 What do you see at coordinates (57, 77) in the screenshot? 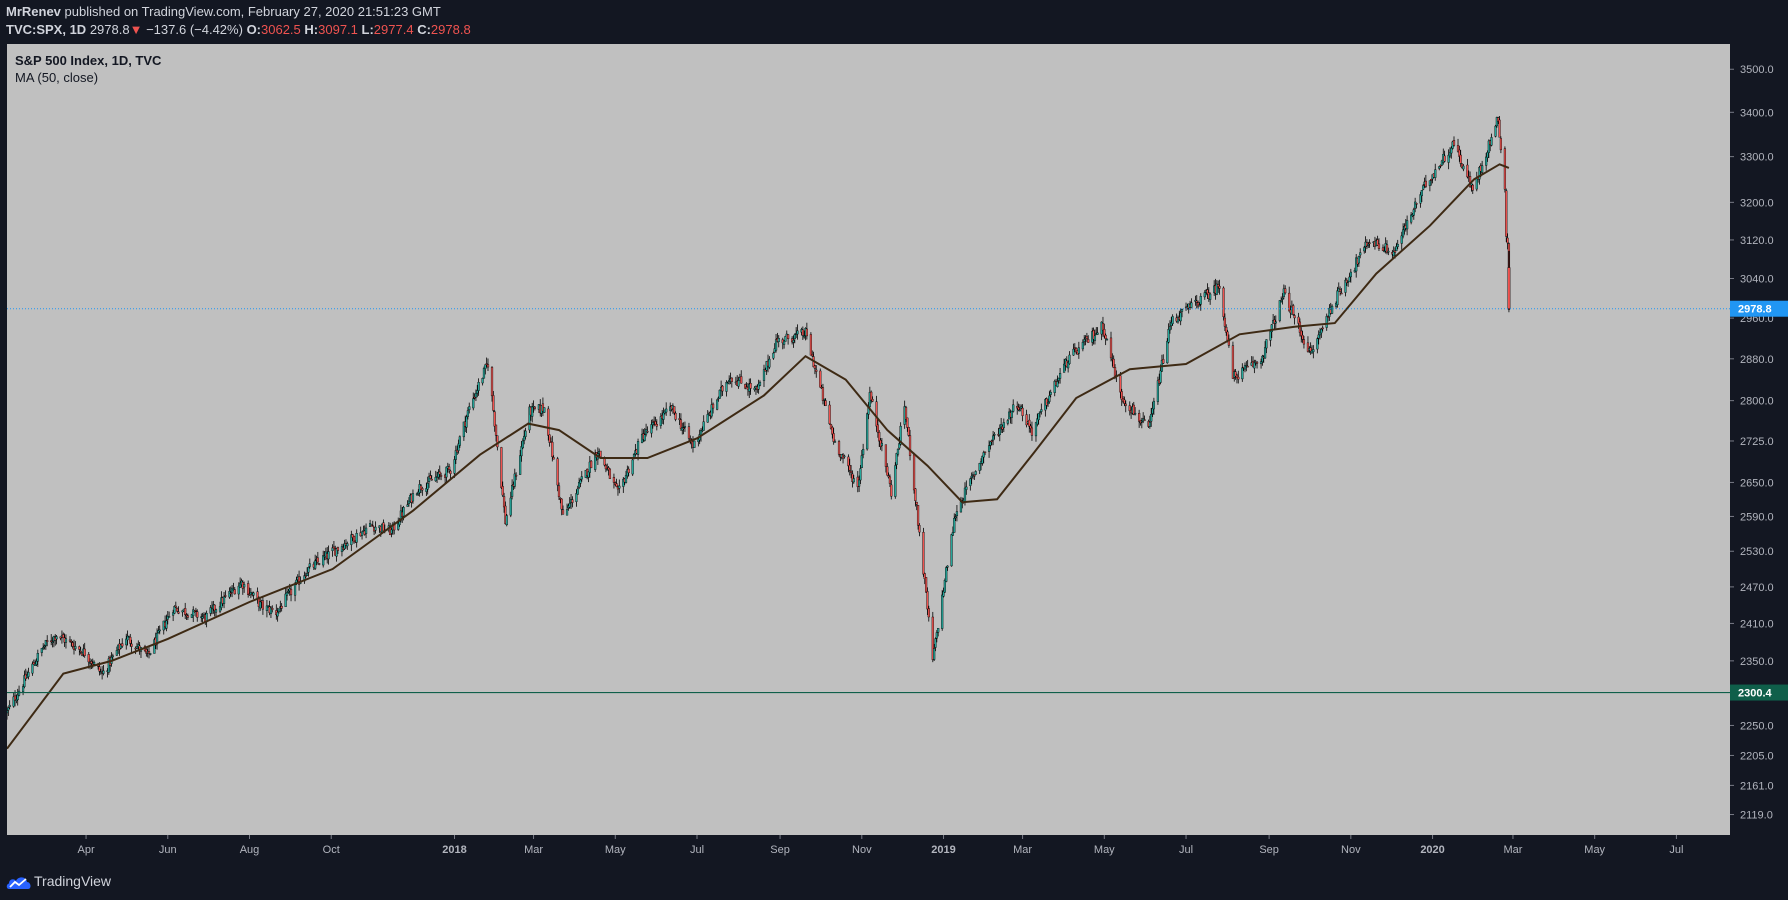
I see `legend-indicator: MA (50, close)` at bounding box center [57, 77].